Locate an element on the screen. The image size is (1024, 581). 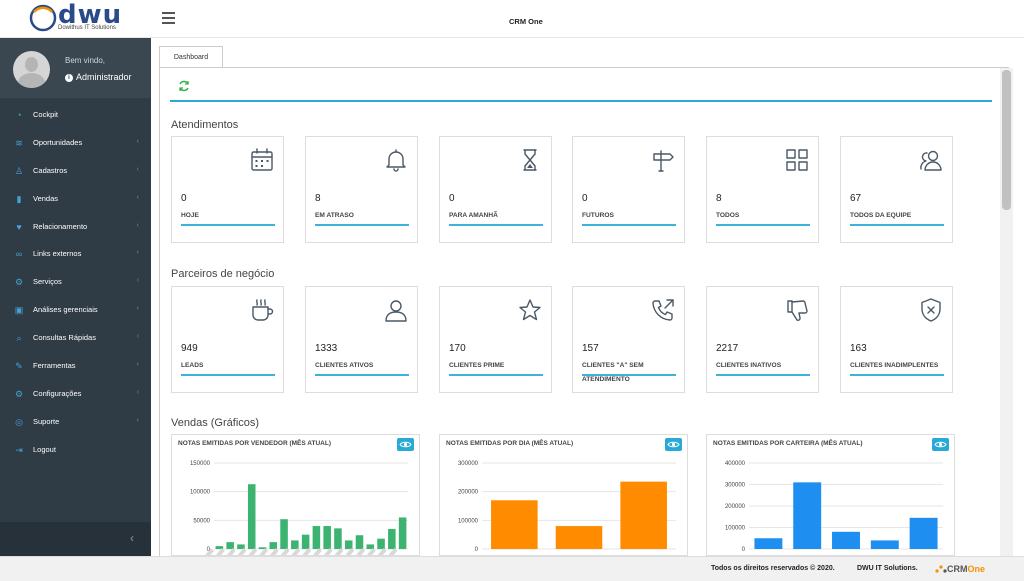
sidebar-item-logout: ⇥ Logout is located at coordinates (75, 450).